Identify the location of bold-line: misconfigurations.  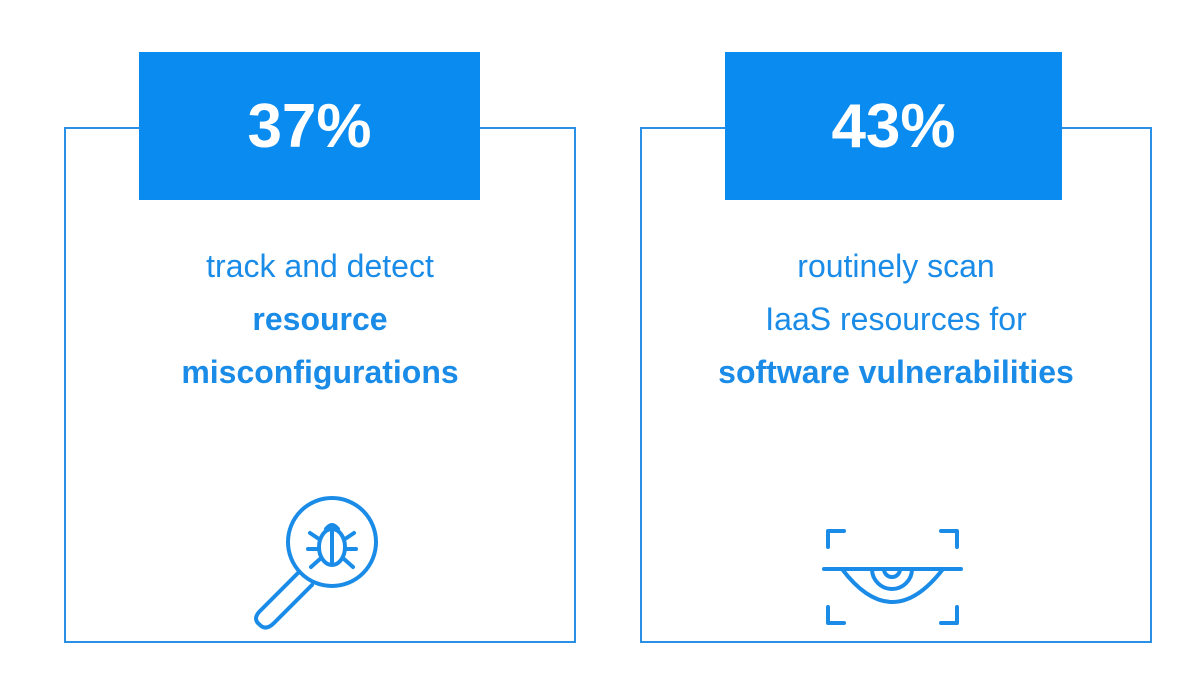
(320, 372).